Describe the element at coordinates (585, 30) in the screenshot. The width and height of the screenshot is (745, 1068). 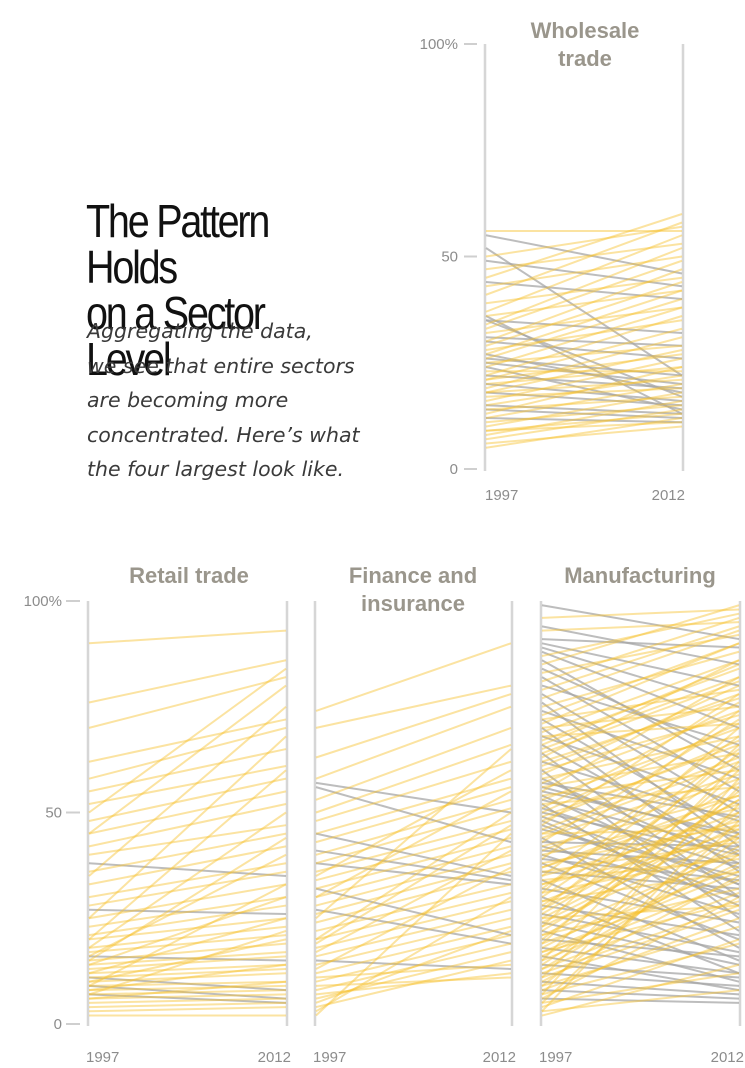
I see `panel-title: Wholesale` at that location.